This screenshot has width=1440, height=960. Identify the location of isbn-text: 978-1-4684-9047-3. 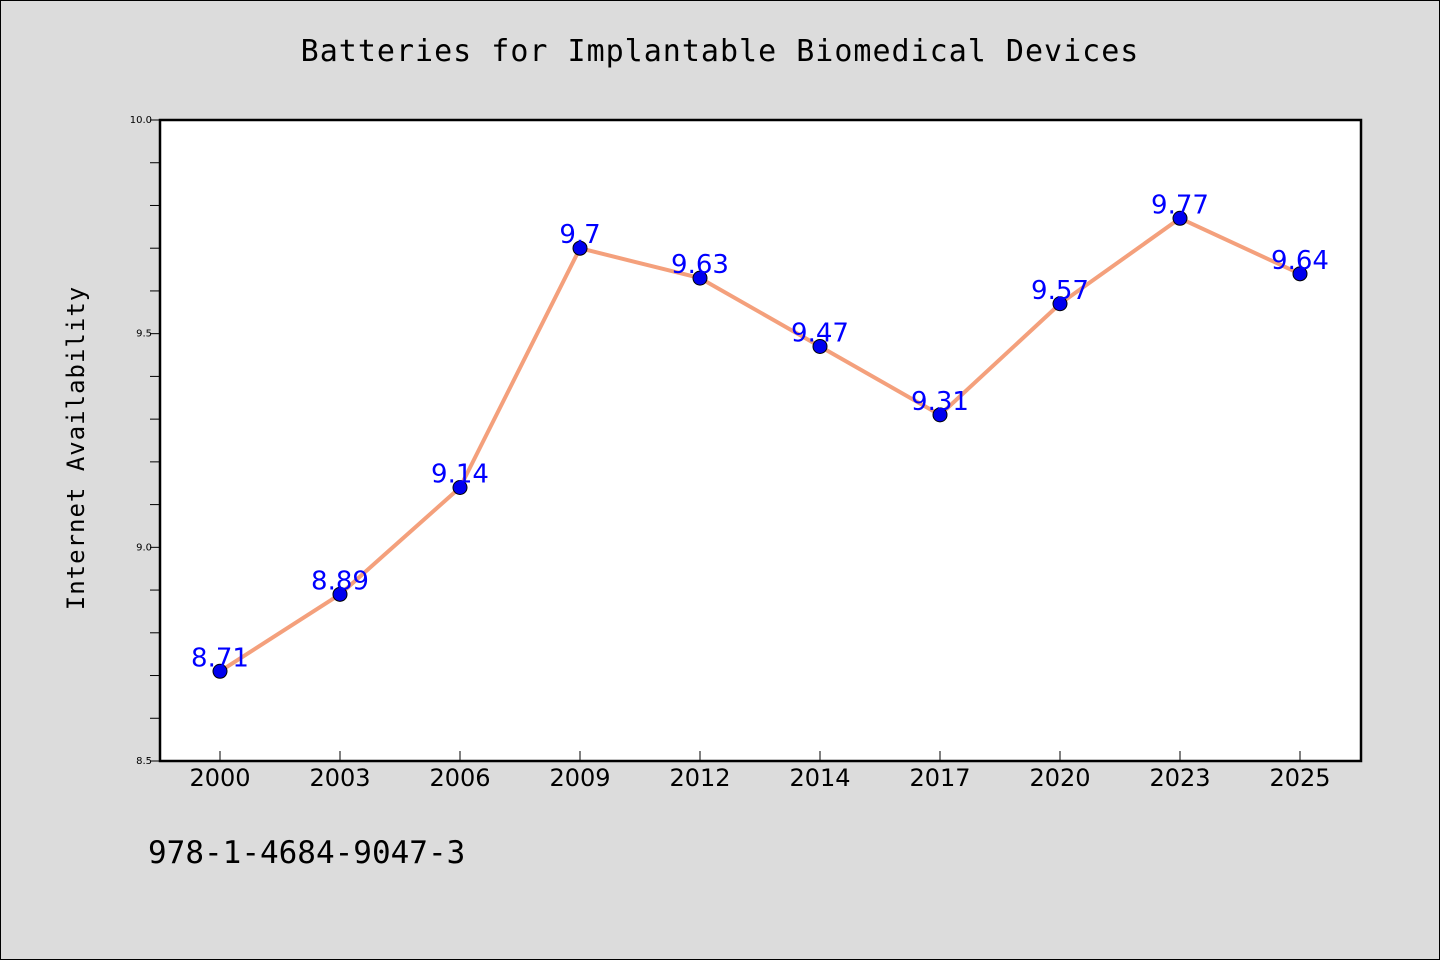
(307, 853).